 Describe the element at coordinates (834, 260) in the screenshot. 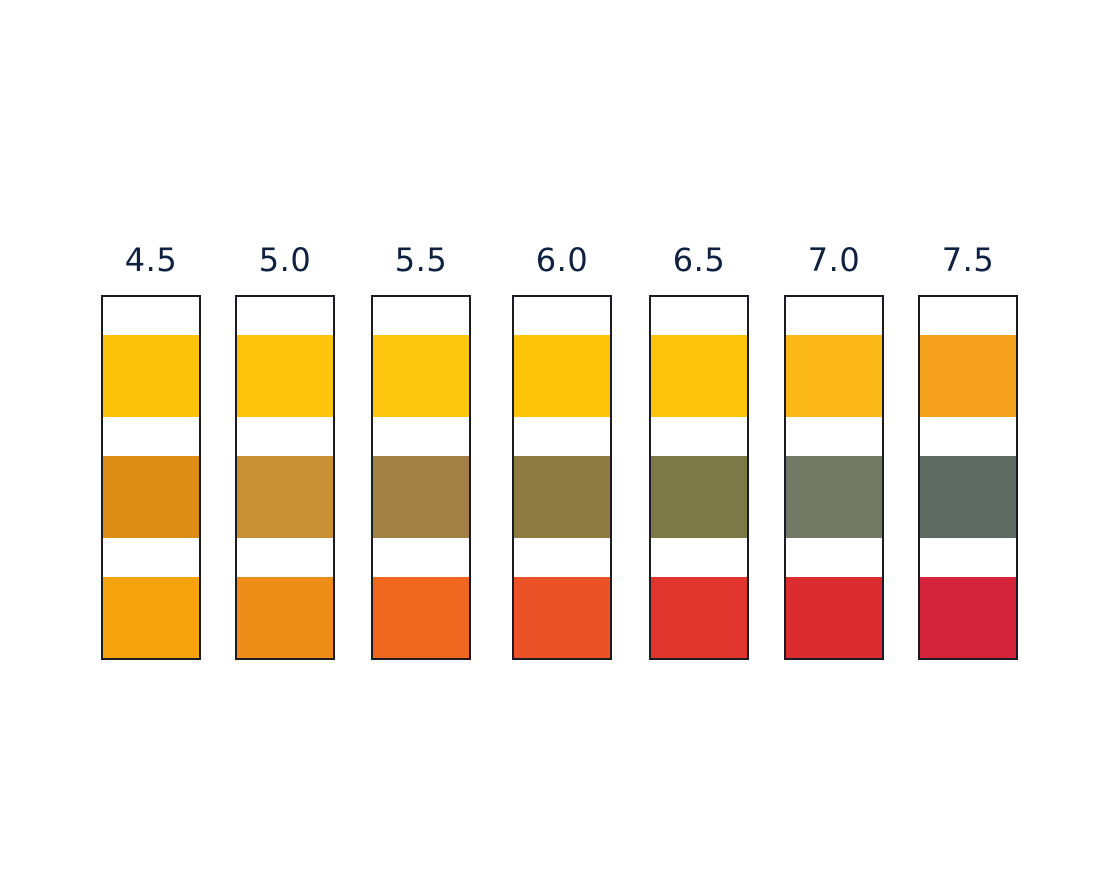

I see `ph-value-label: 7.0` at that location.